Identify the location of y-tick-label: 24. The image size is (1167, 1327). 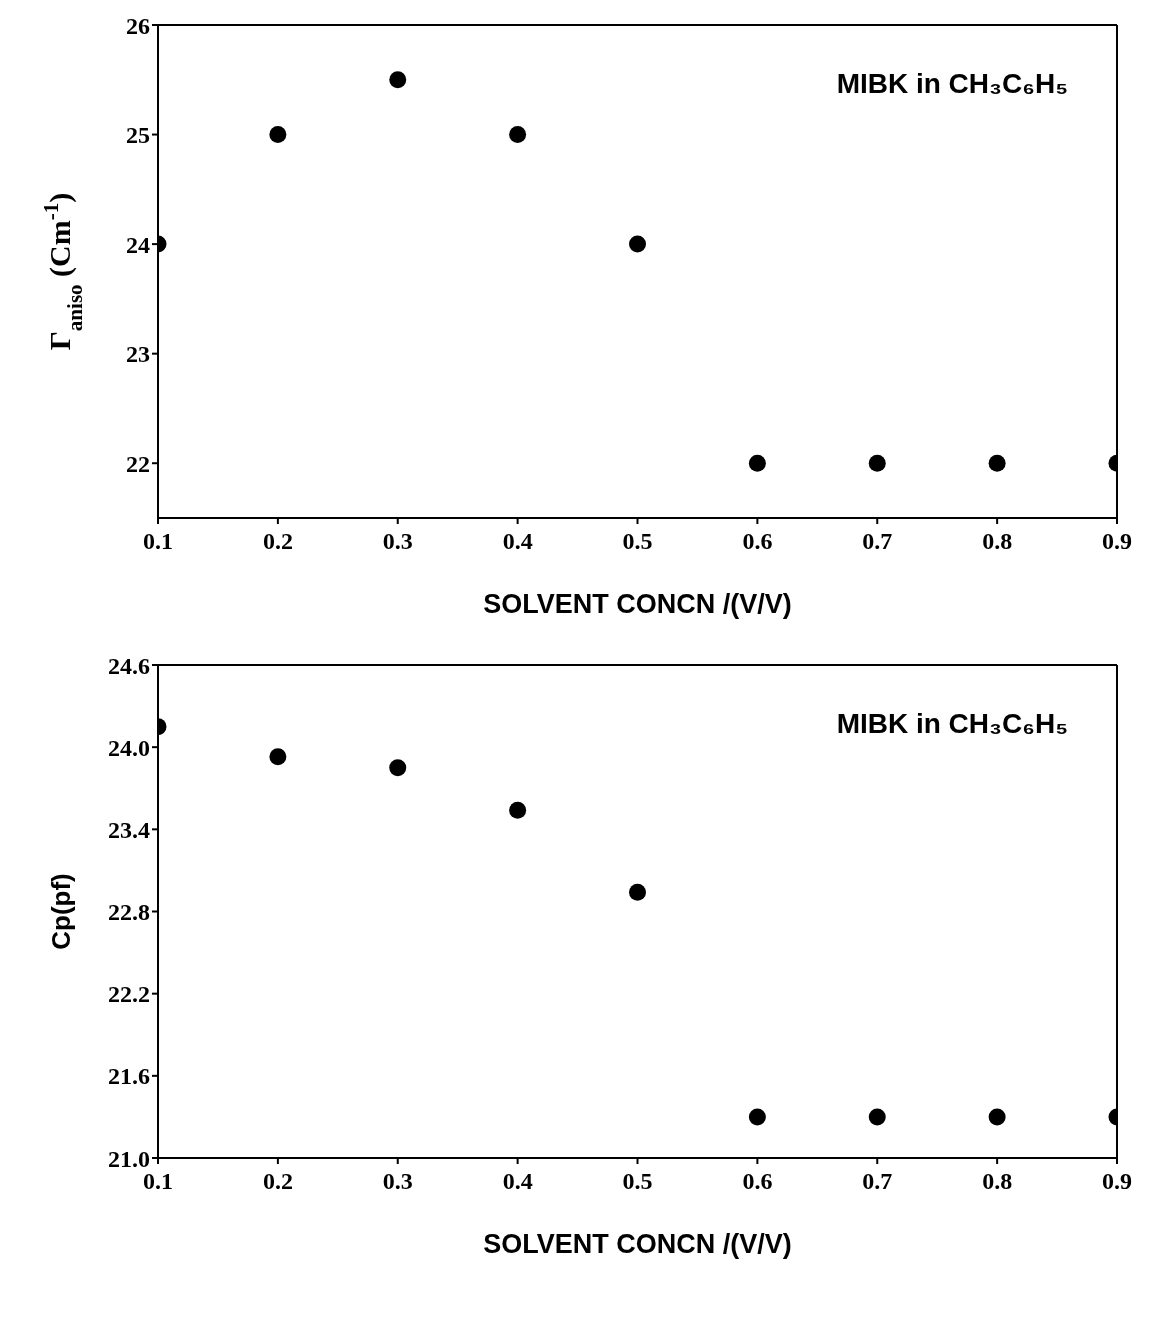
(138, 244).